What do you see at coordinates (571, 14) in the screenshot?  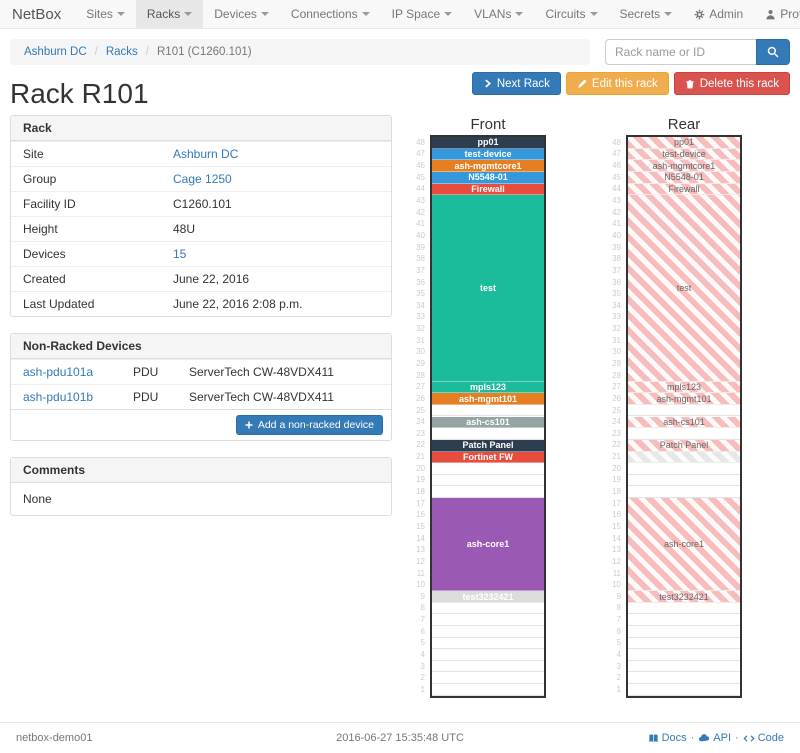 I see `nav-circuits: Circuits` at bounding box center [571, 14].